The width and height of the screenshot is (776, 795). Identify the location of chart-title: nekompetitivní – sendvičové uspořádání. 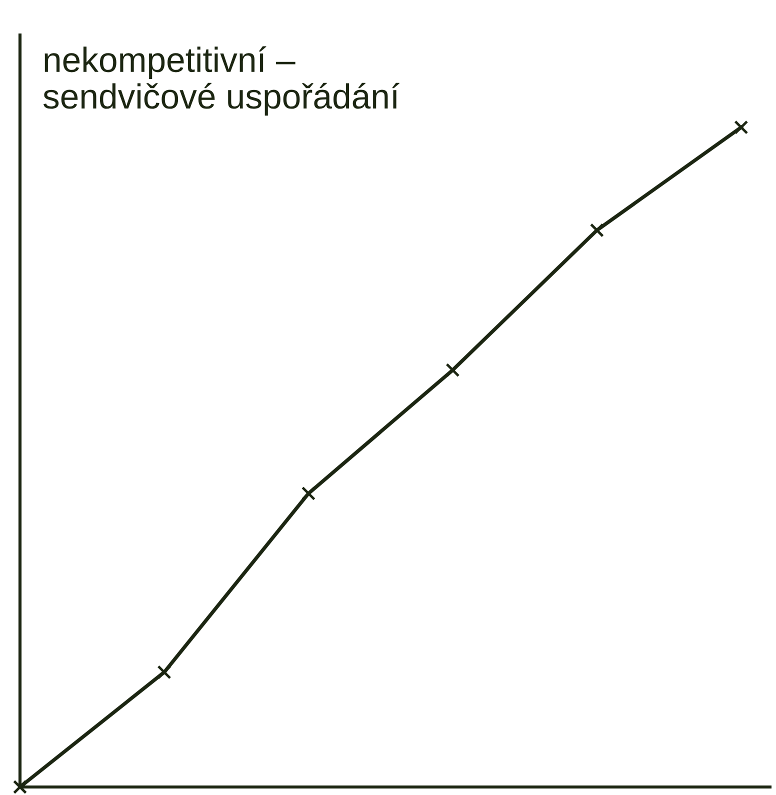
(221, 81).